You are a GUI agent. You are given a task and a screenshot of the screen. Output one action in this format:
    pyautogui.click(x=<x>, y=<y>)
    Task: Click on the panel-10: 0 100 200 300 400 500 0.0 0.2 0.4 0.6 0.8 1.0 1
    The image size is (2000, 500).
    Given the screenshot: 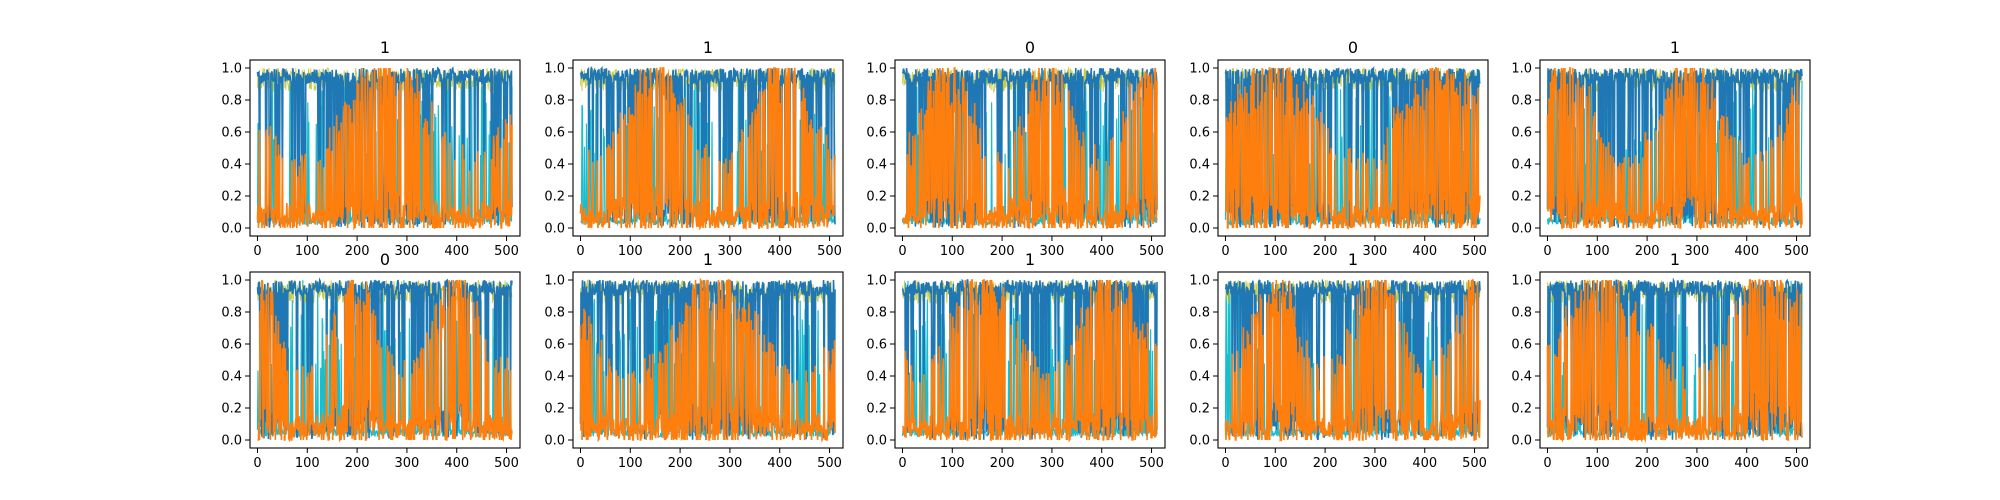 What is the action you would take?
    pyautogui.click(x=1661, y=360)
    